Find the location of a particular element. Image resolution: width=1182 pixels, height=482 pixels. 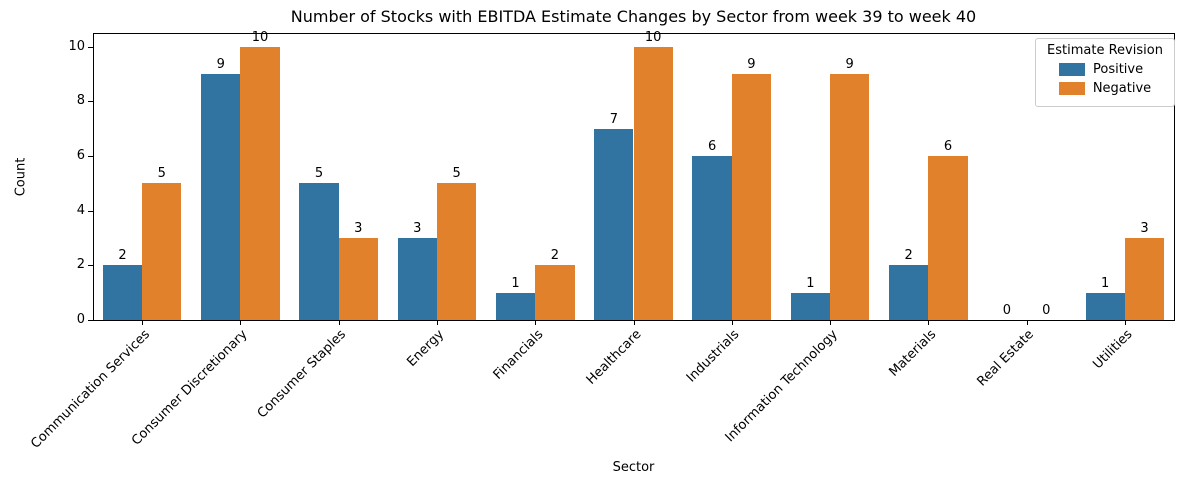

legend-item-positive: Positive is located at coordinates (1105, 69).